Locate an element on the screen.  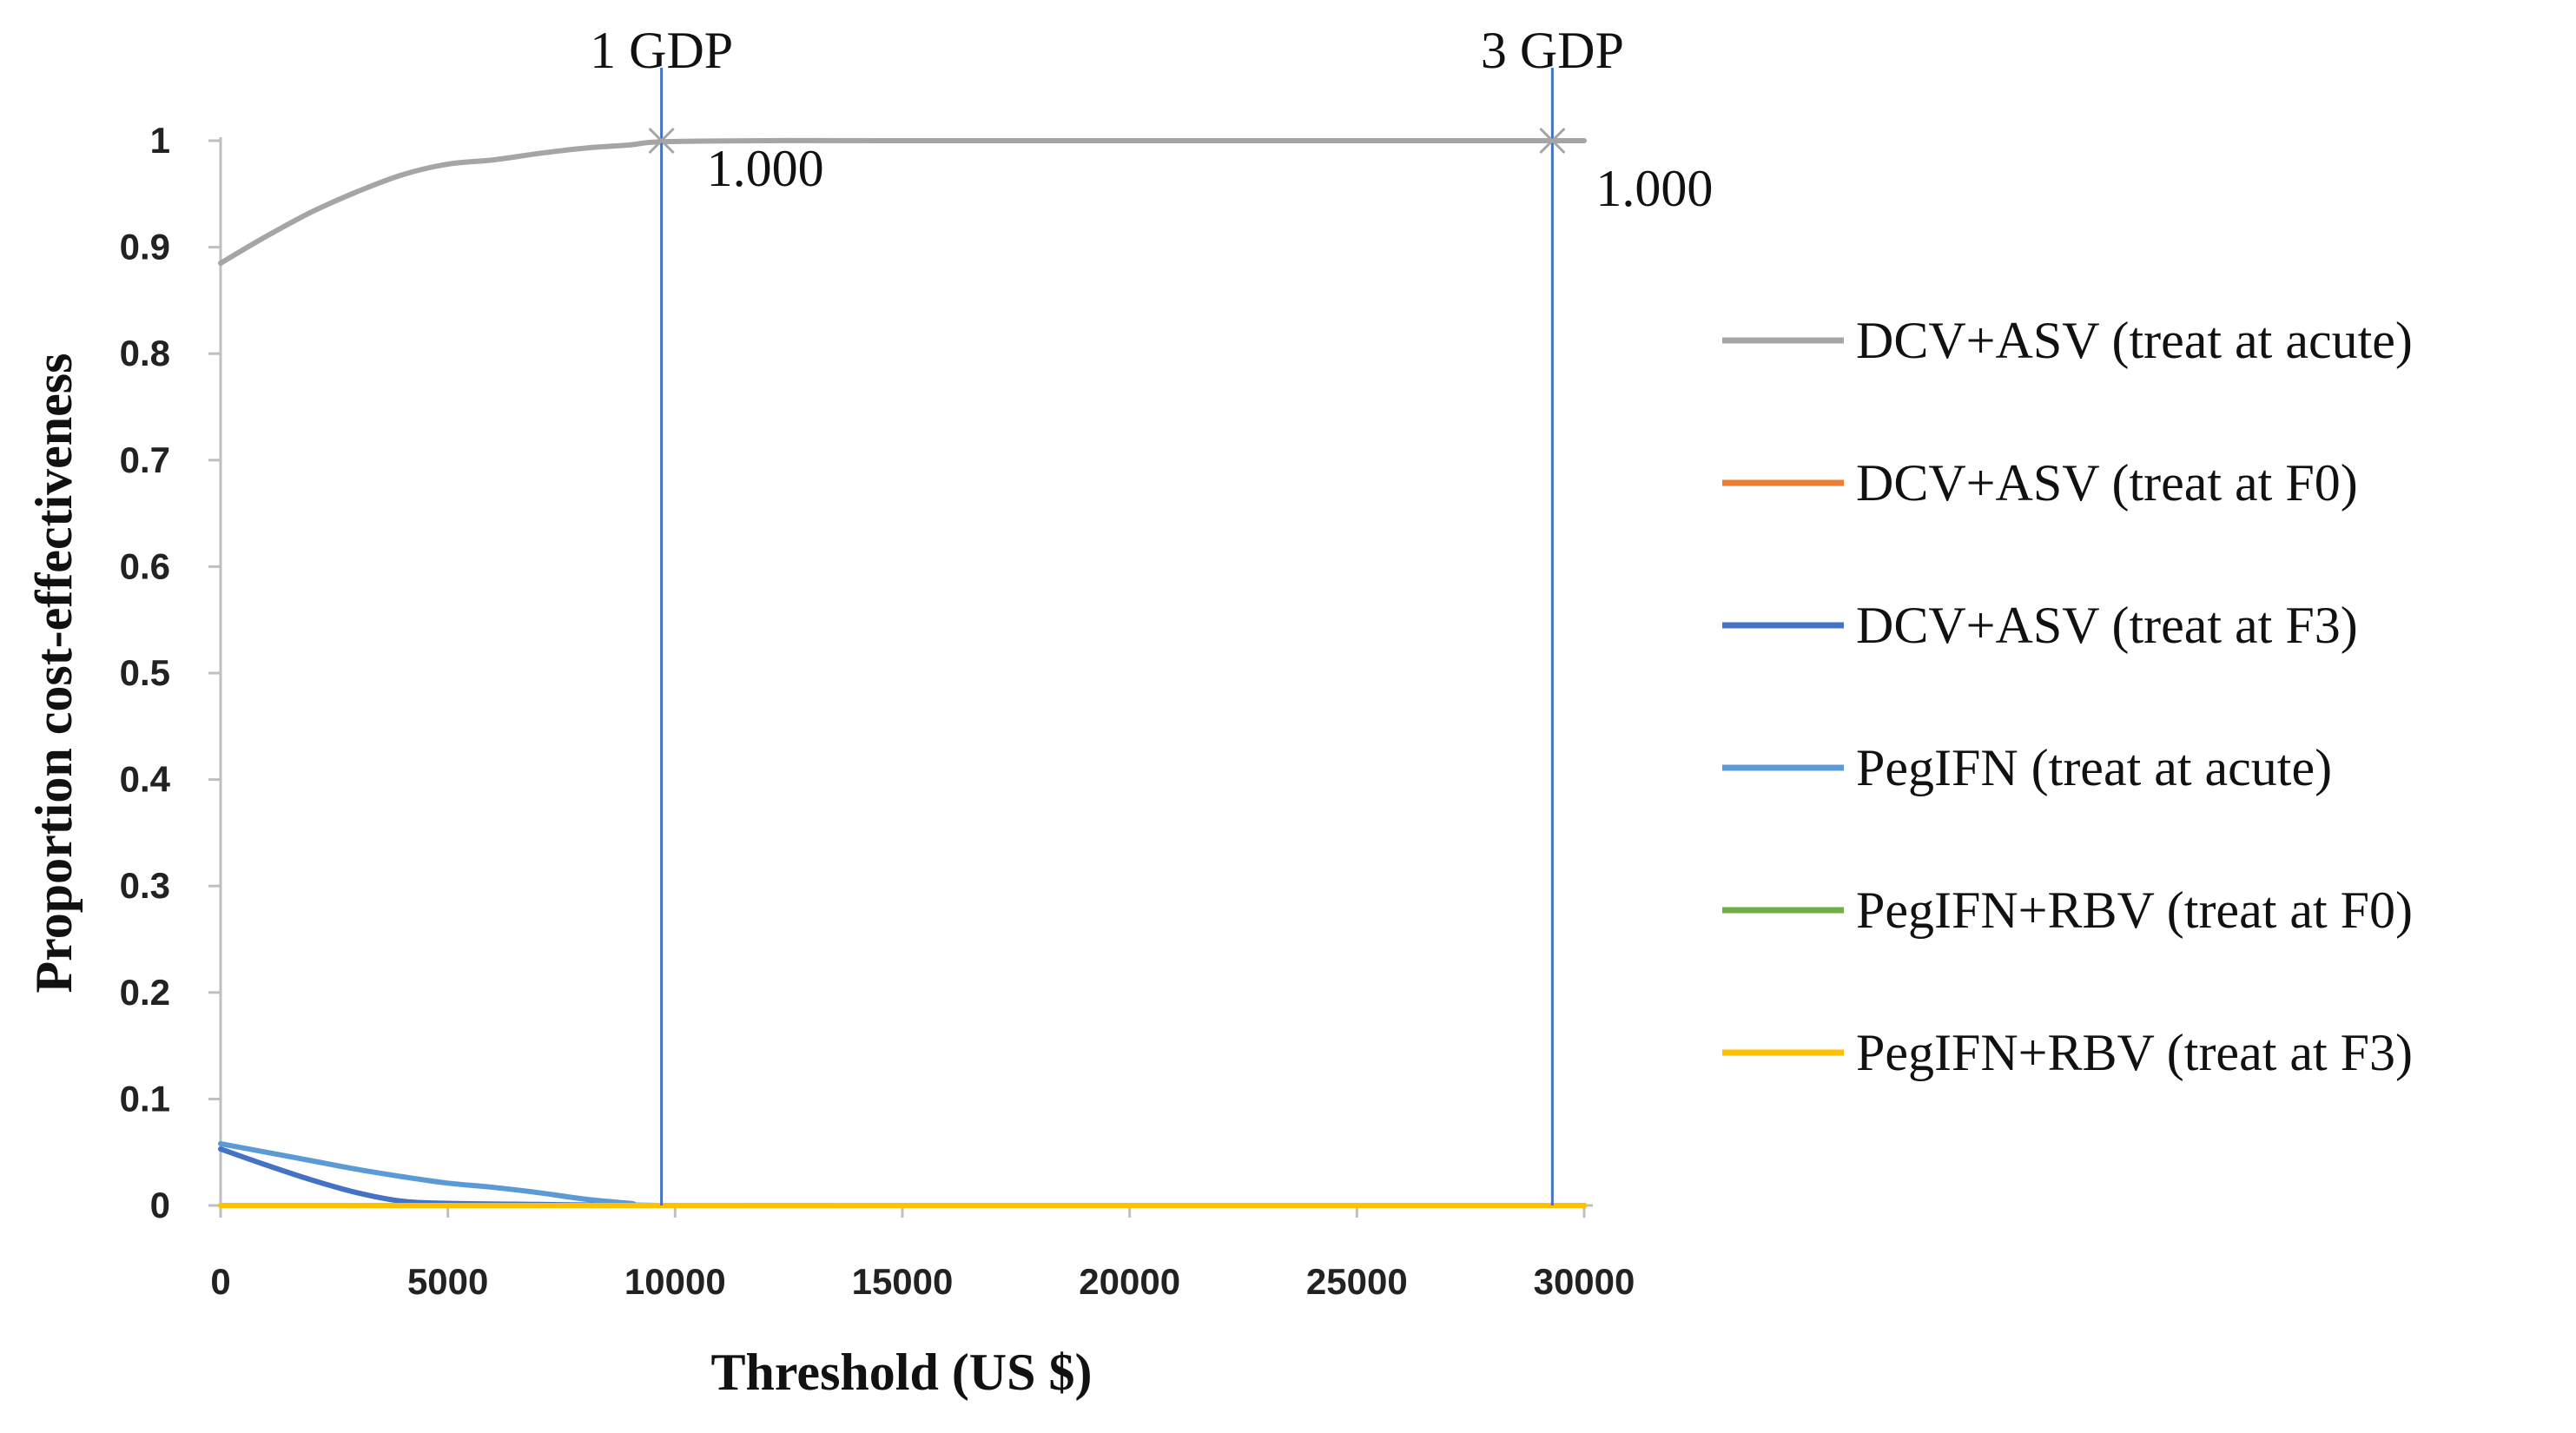
legend-item: DCV+ASV (treat at acute) is located at coordinates (2067, 341).